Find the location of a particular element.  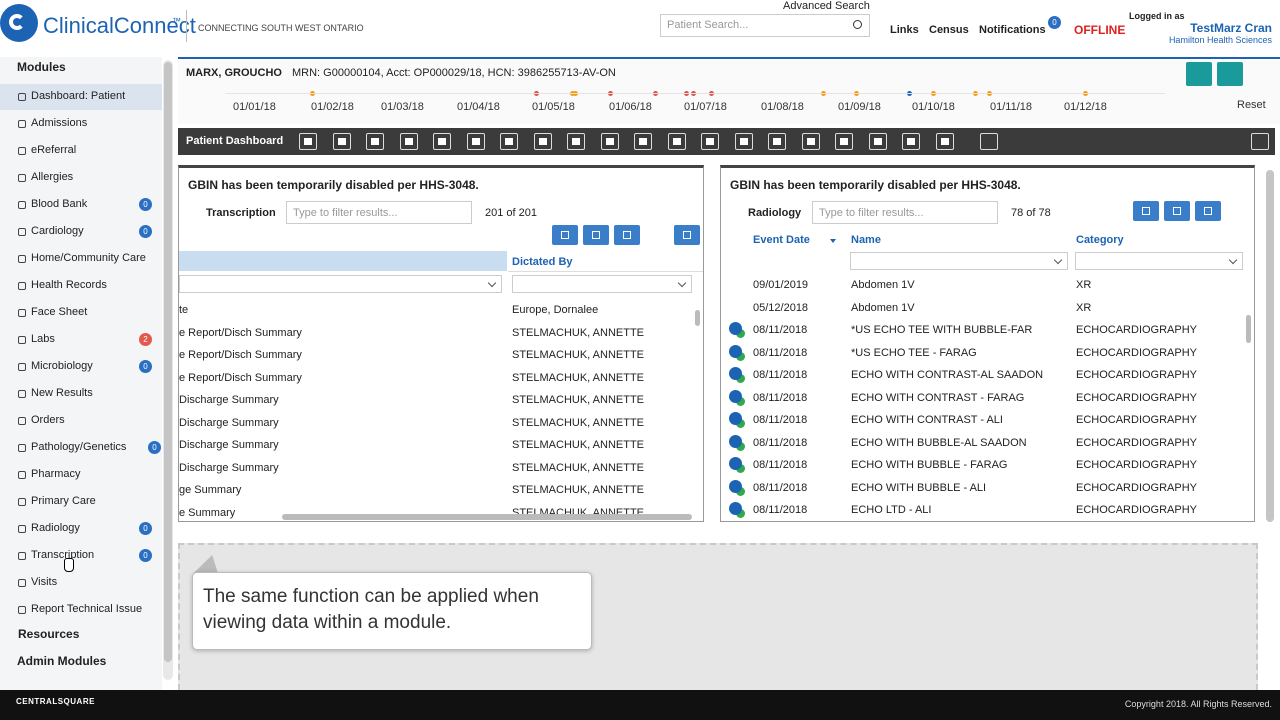

admin-modules: Admin Modules is located at coordinates (62, 661).